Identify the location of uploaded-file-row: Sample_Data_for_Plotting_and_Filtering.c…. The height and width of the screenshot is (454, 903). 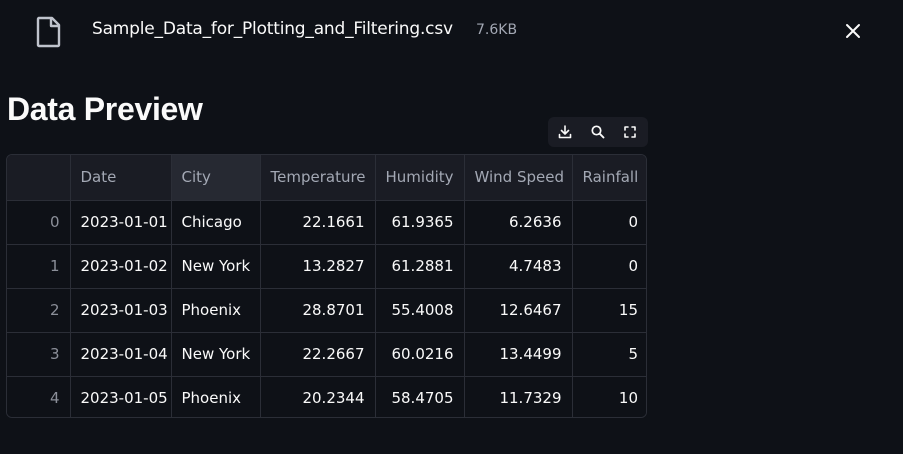
(451, 31).